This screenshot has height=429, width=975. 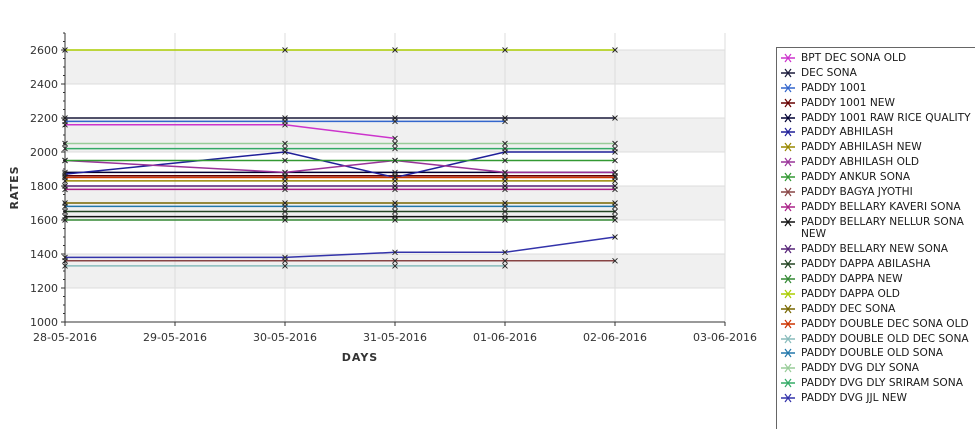 I want to click on legend-item: PADDY BAGYA JYOTHI, so click(x=876, y=192).